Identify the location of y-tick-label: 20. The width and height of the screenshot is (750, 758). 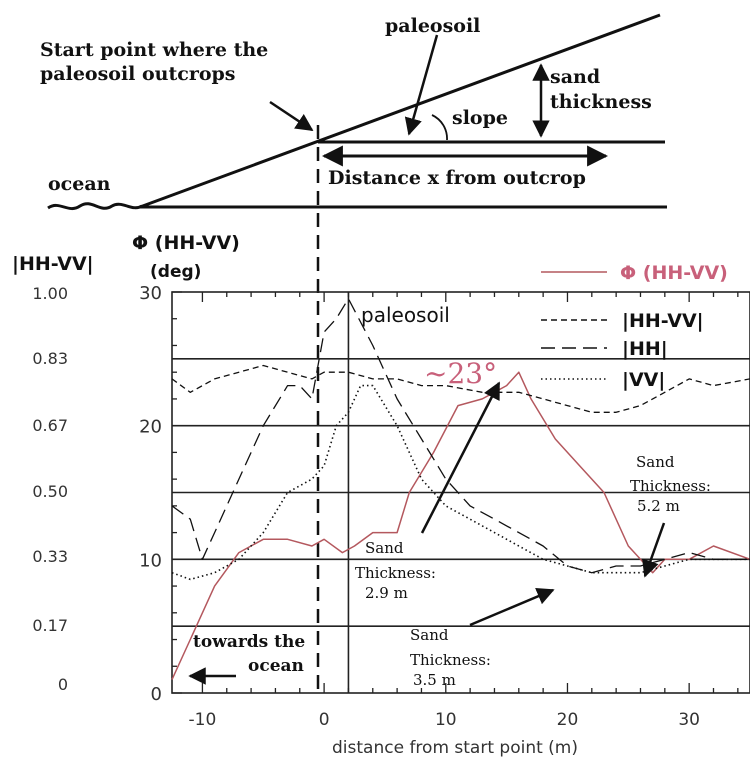
(150, 427).